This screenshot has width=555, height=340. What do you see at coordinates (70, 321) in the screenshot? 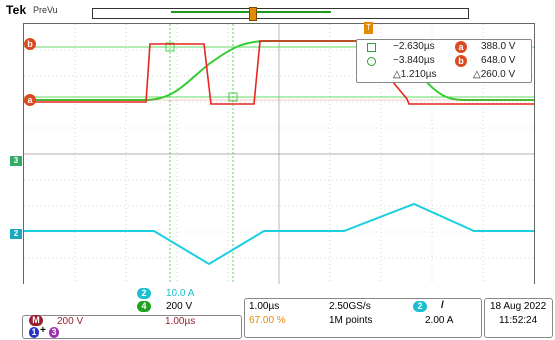
I see `math-scale: 200 V` at bounding box center [70, 321].